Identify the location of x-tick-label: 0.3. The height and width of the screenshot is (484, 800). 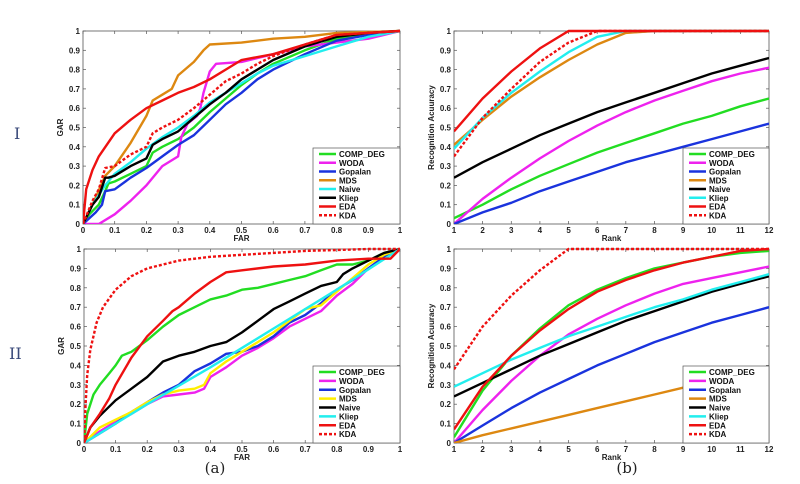
(179, 230).